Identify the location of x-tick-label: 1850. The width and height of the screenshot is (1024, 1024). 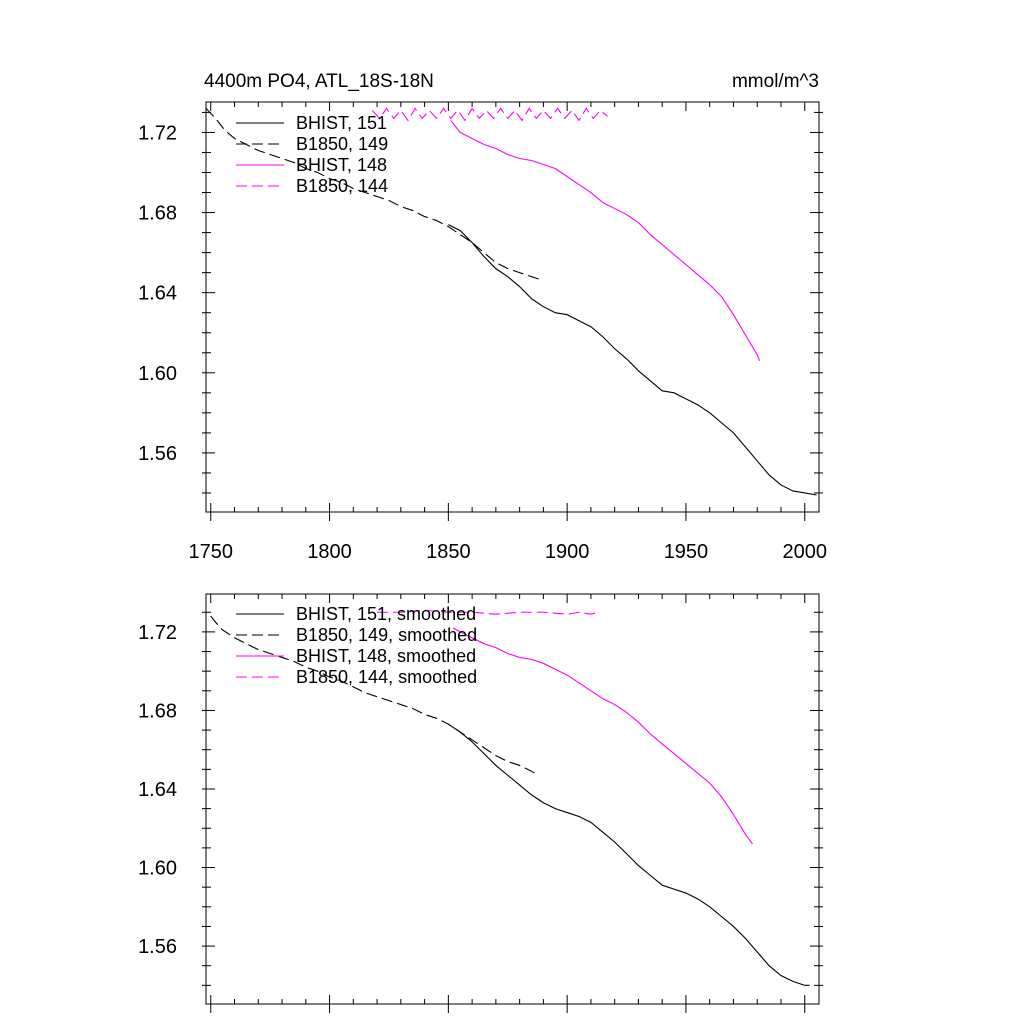
(448, 552).